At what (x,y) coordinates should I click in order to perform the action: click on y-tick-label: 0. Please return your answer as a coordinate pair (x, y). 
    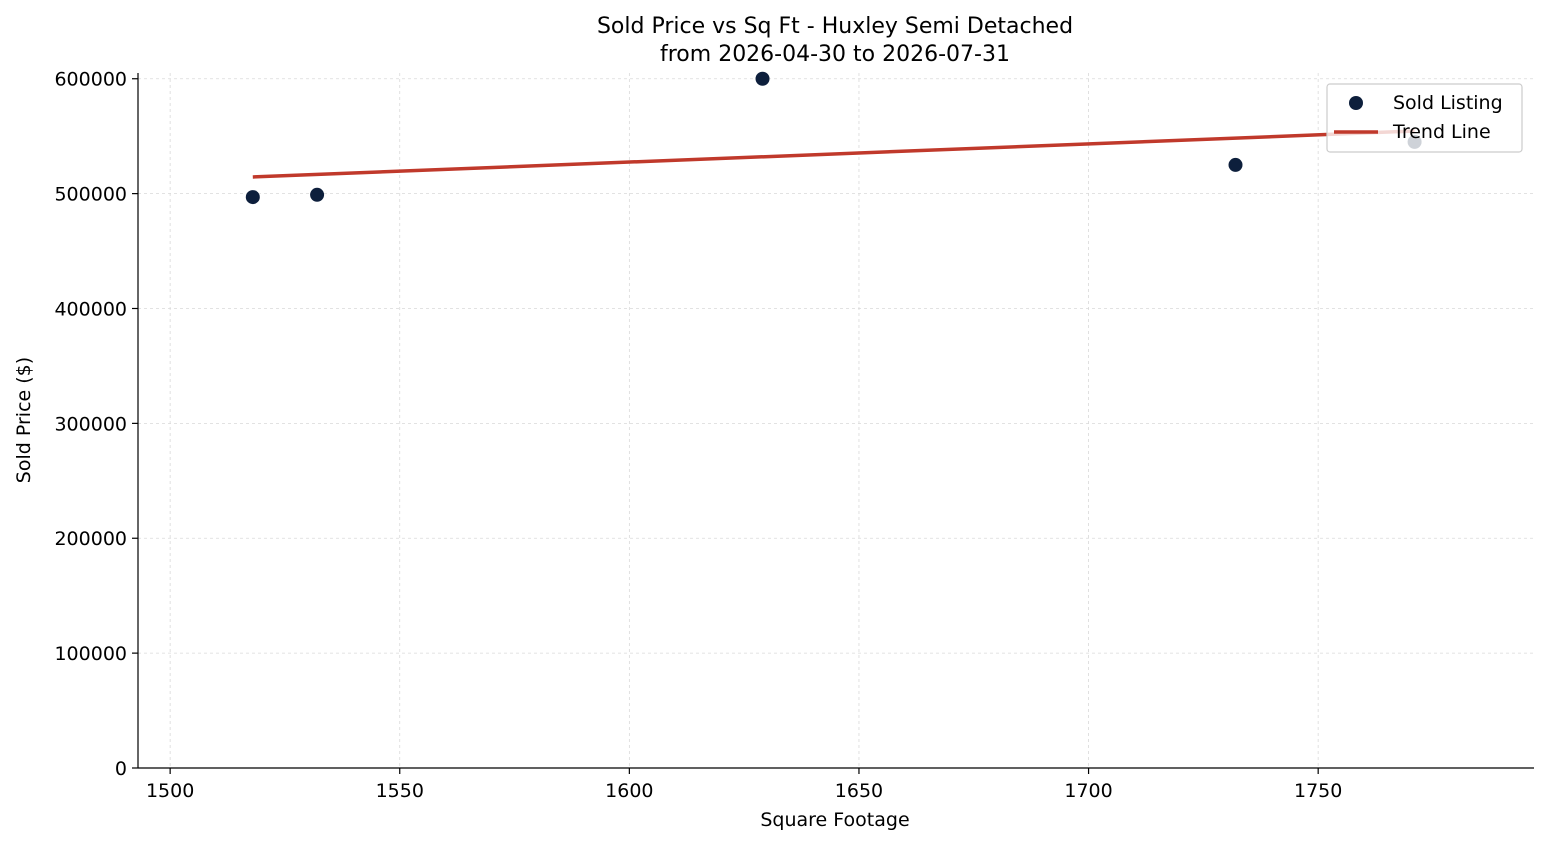
    Looking at the image, I should click on (121, 769).